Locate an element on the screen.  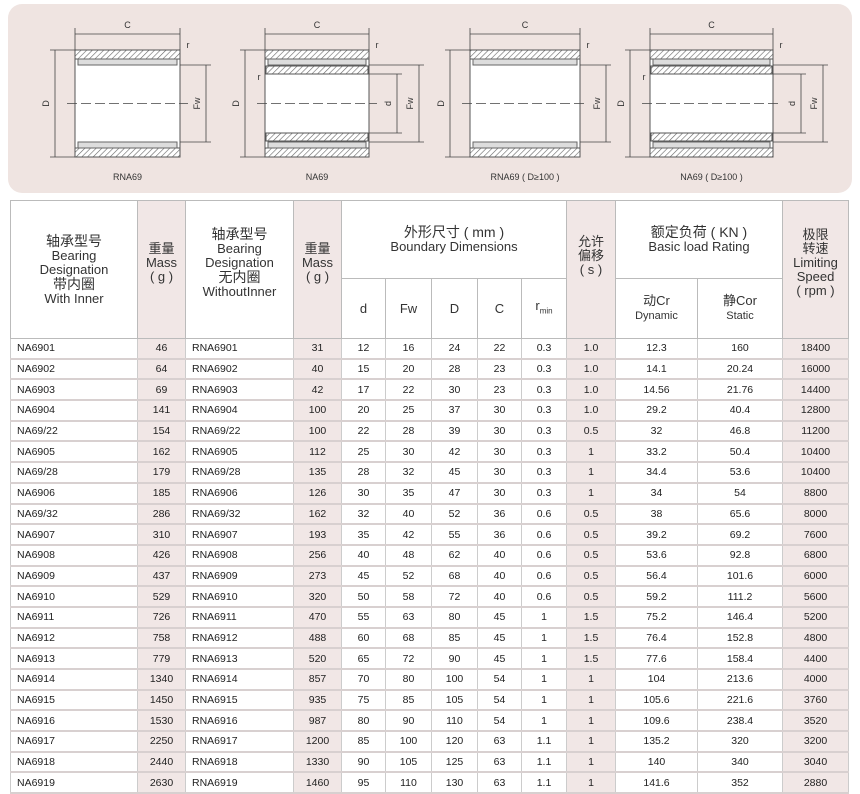
table-cell: RNA6918 is located at coordinates (239, 762).